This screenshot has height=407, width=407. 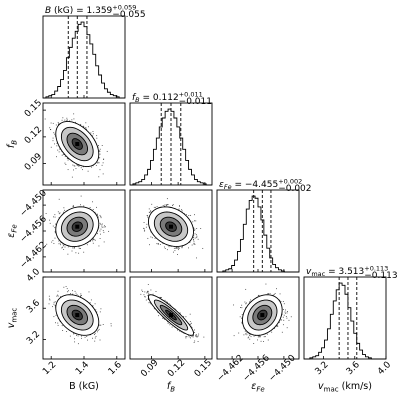 I want to click on peak-marker, so click(x=77, y=226).